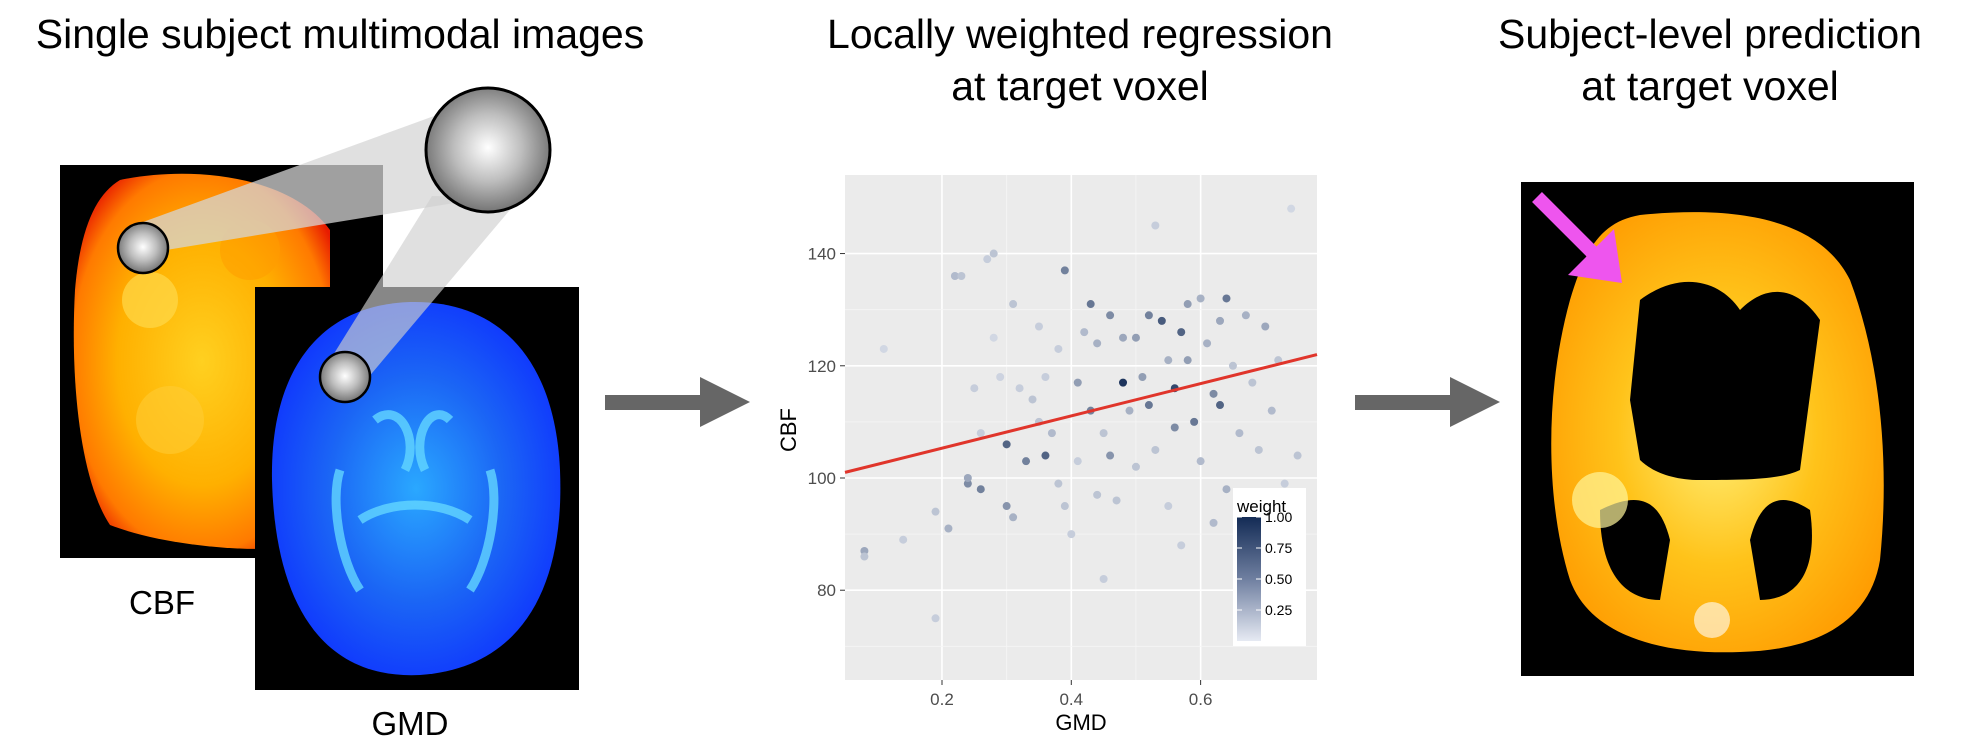 The image size is (1966, 752). What do you see at coordinates (822, 366) in the screenshot?
I see `y-tick-label: 120` at bounding box center [822, 366].